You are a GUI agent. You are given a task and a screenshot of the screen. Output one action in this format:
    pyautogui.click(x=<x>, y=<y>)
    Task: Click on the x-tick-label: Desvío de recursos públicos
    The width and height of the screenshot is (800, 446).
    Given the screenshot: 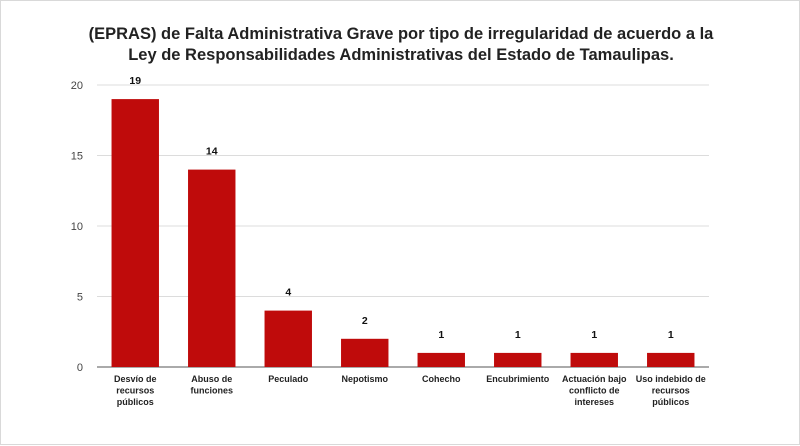 What is the action you would take?
    pyautogui.click(x=135, y=390)
    